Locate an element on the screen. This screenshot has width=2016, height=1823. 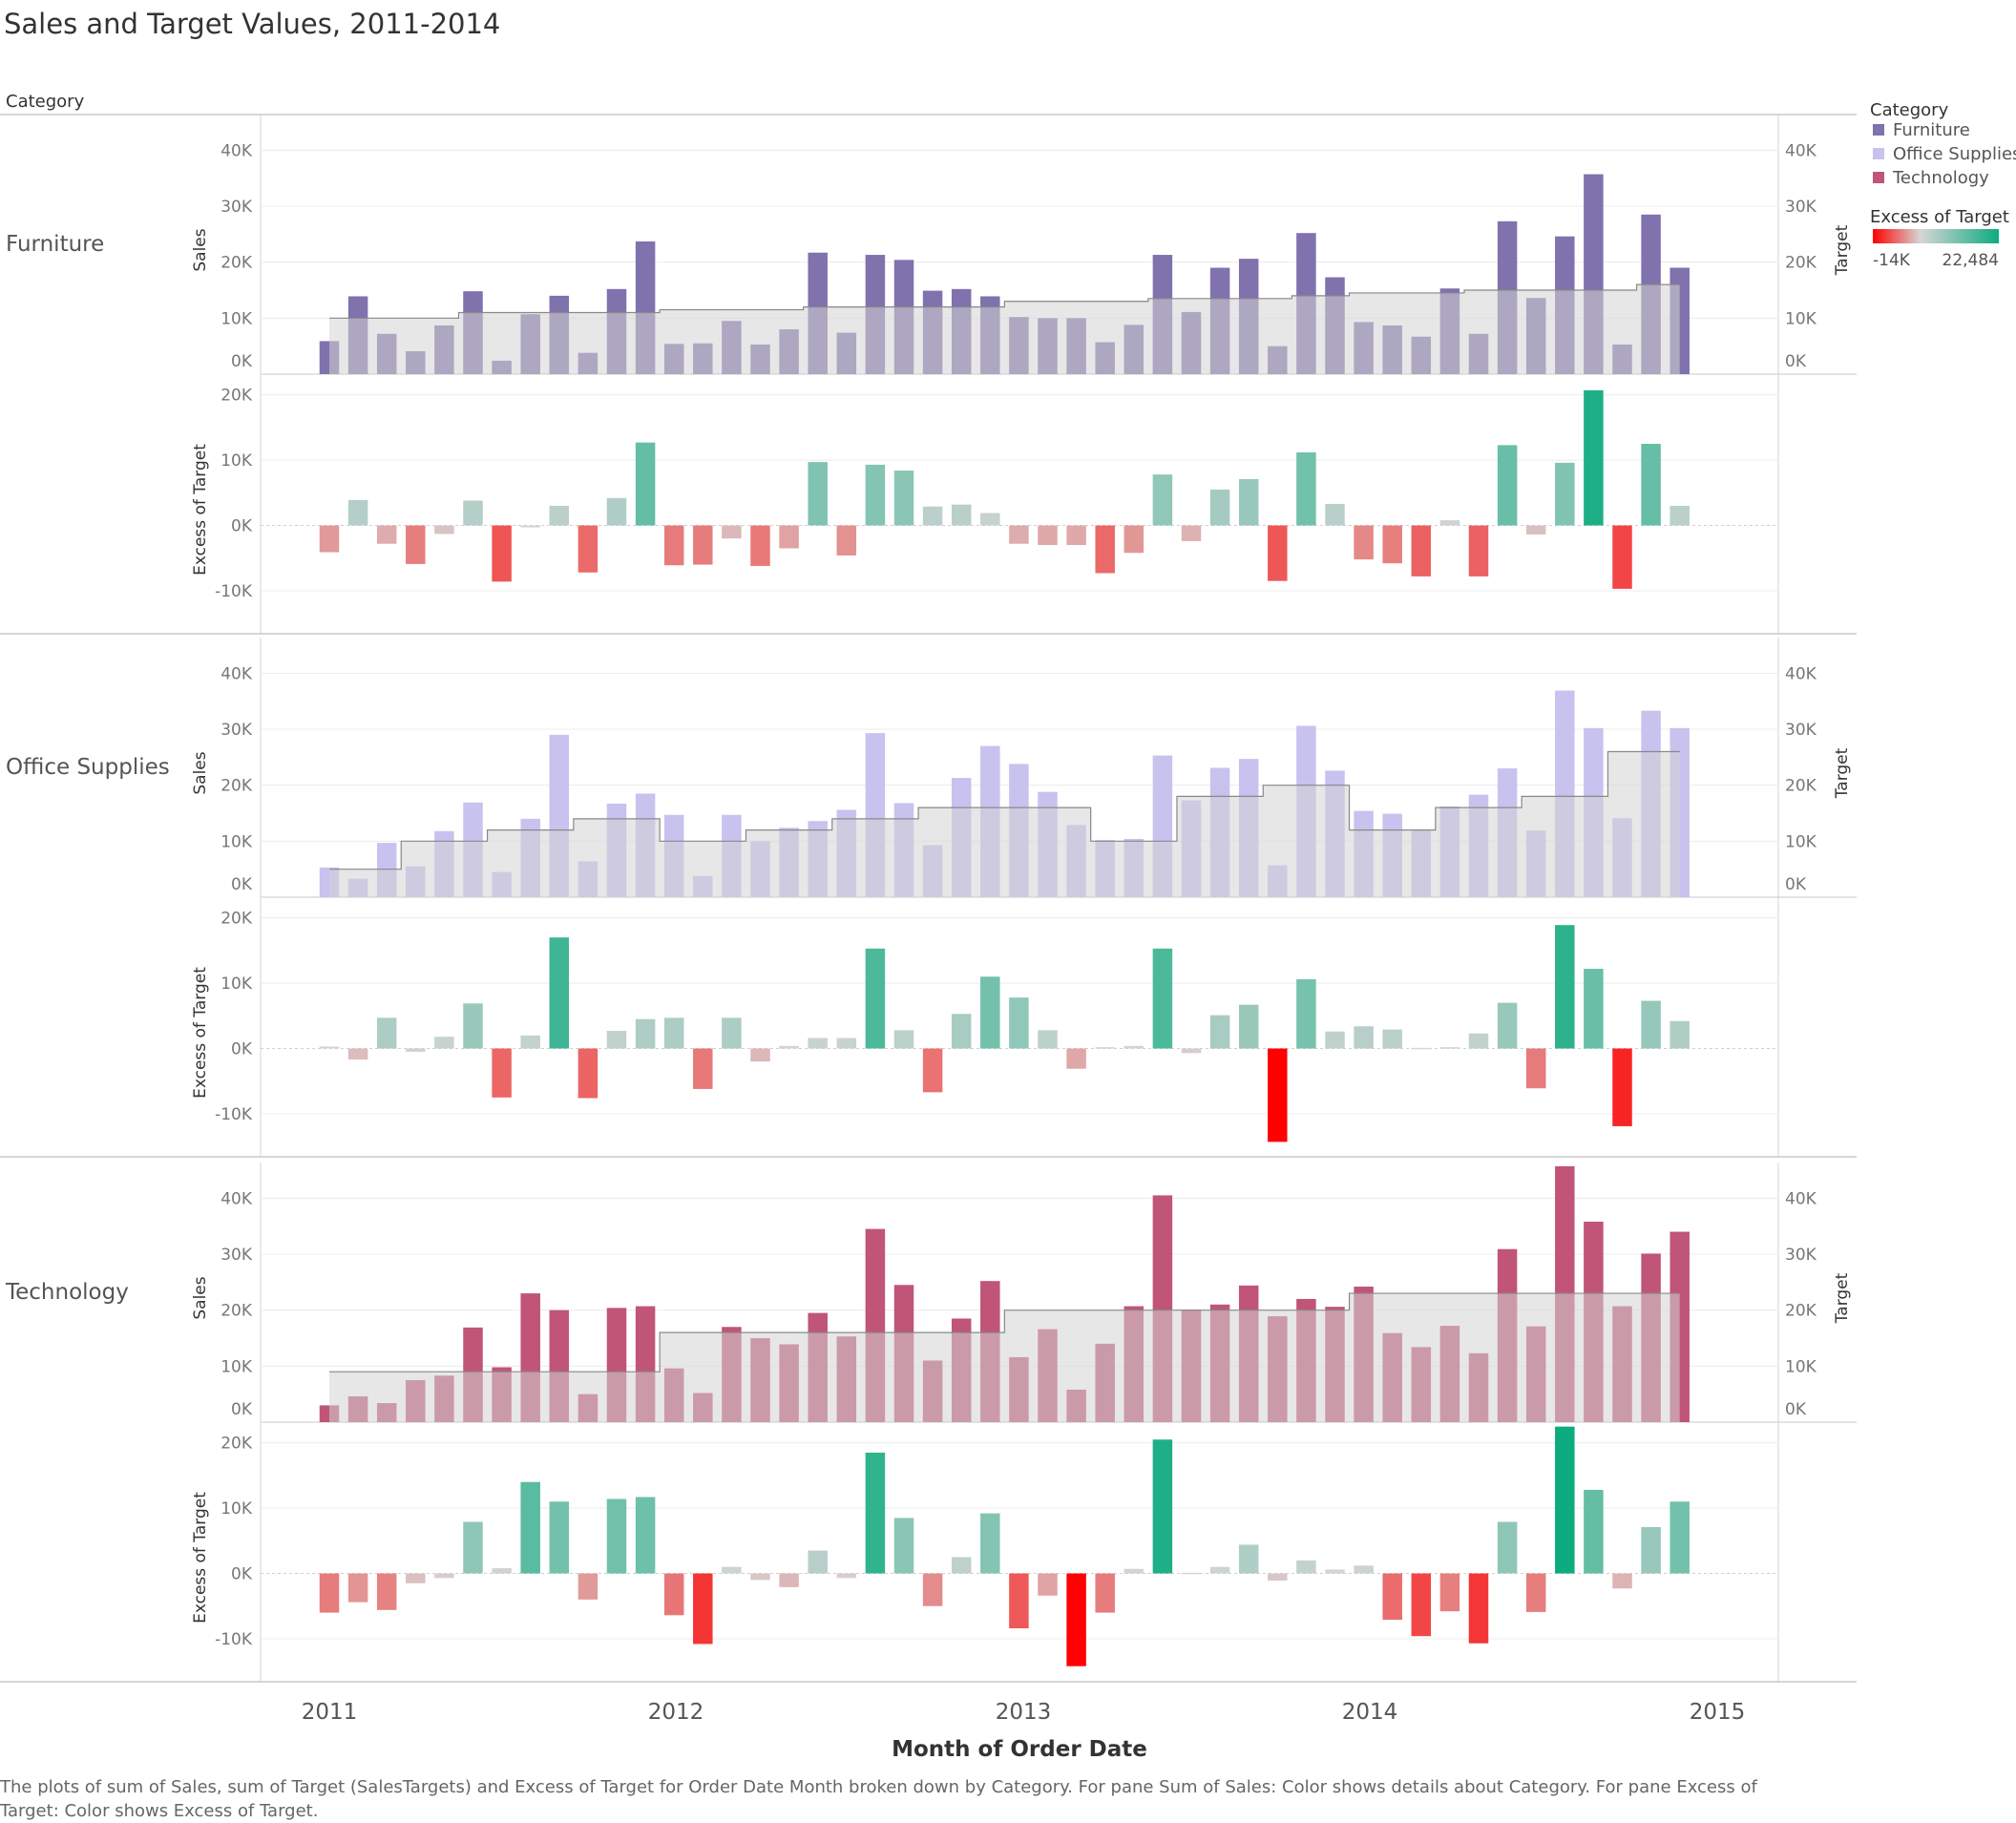
row-header-label: Category is located at coordinates (46, 102).